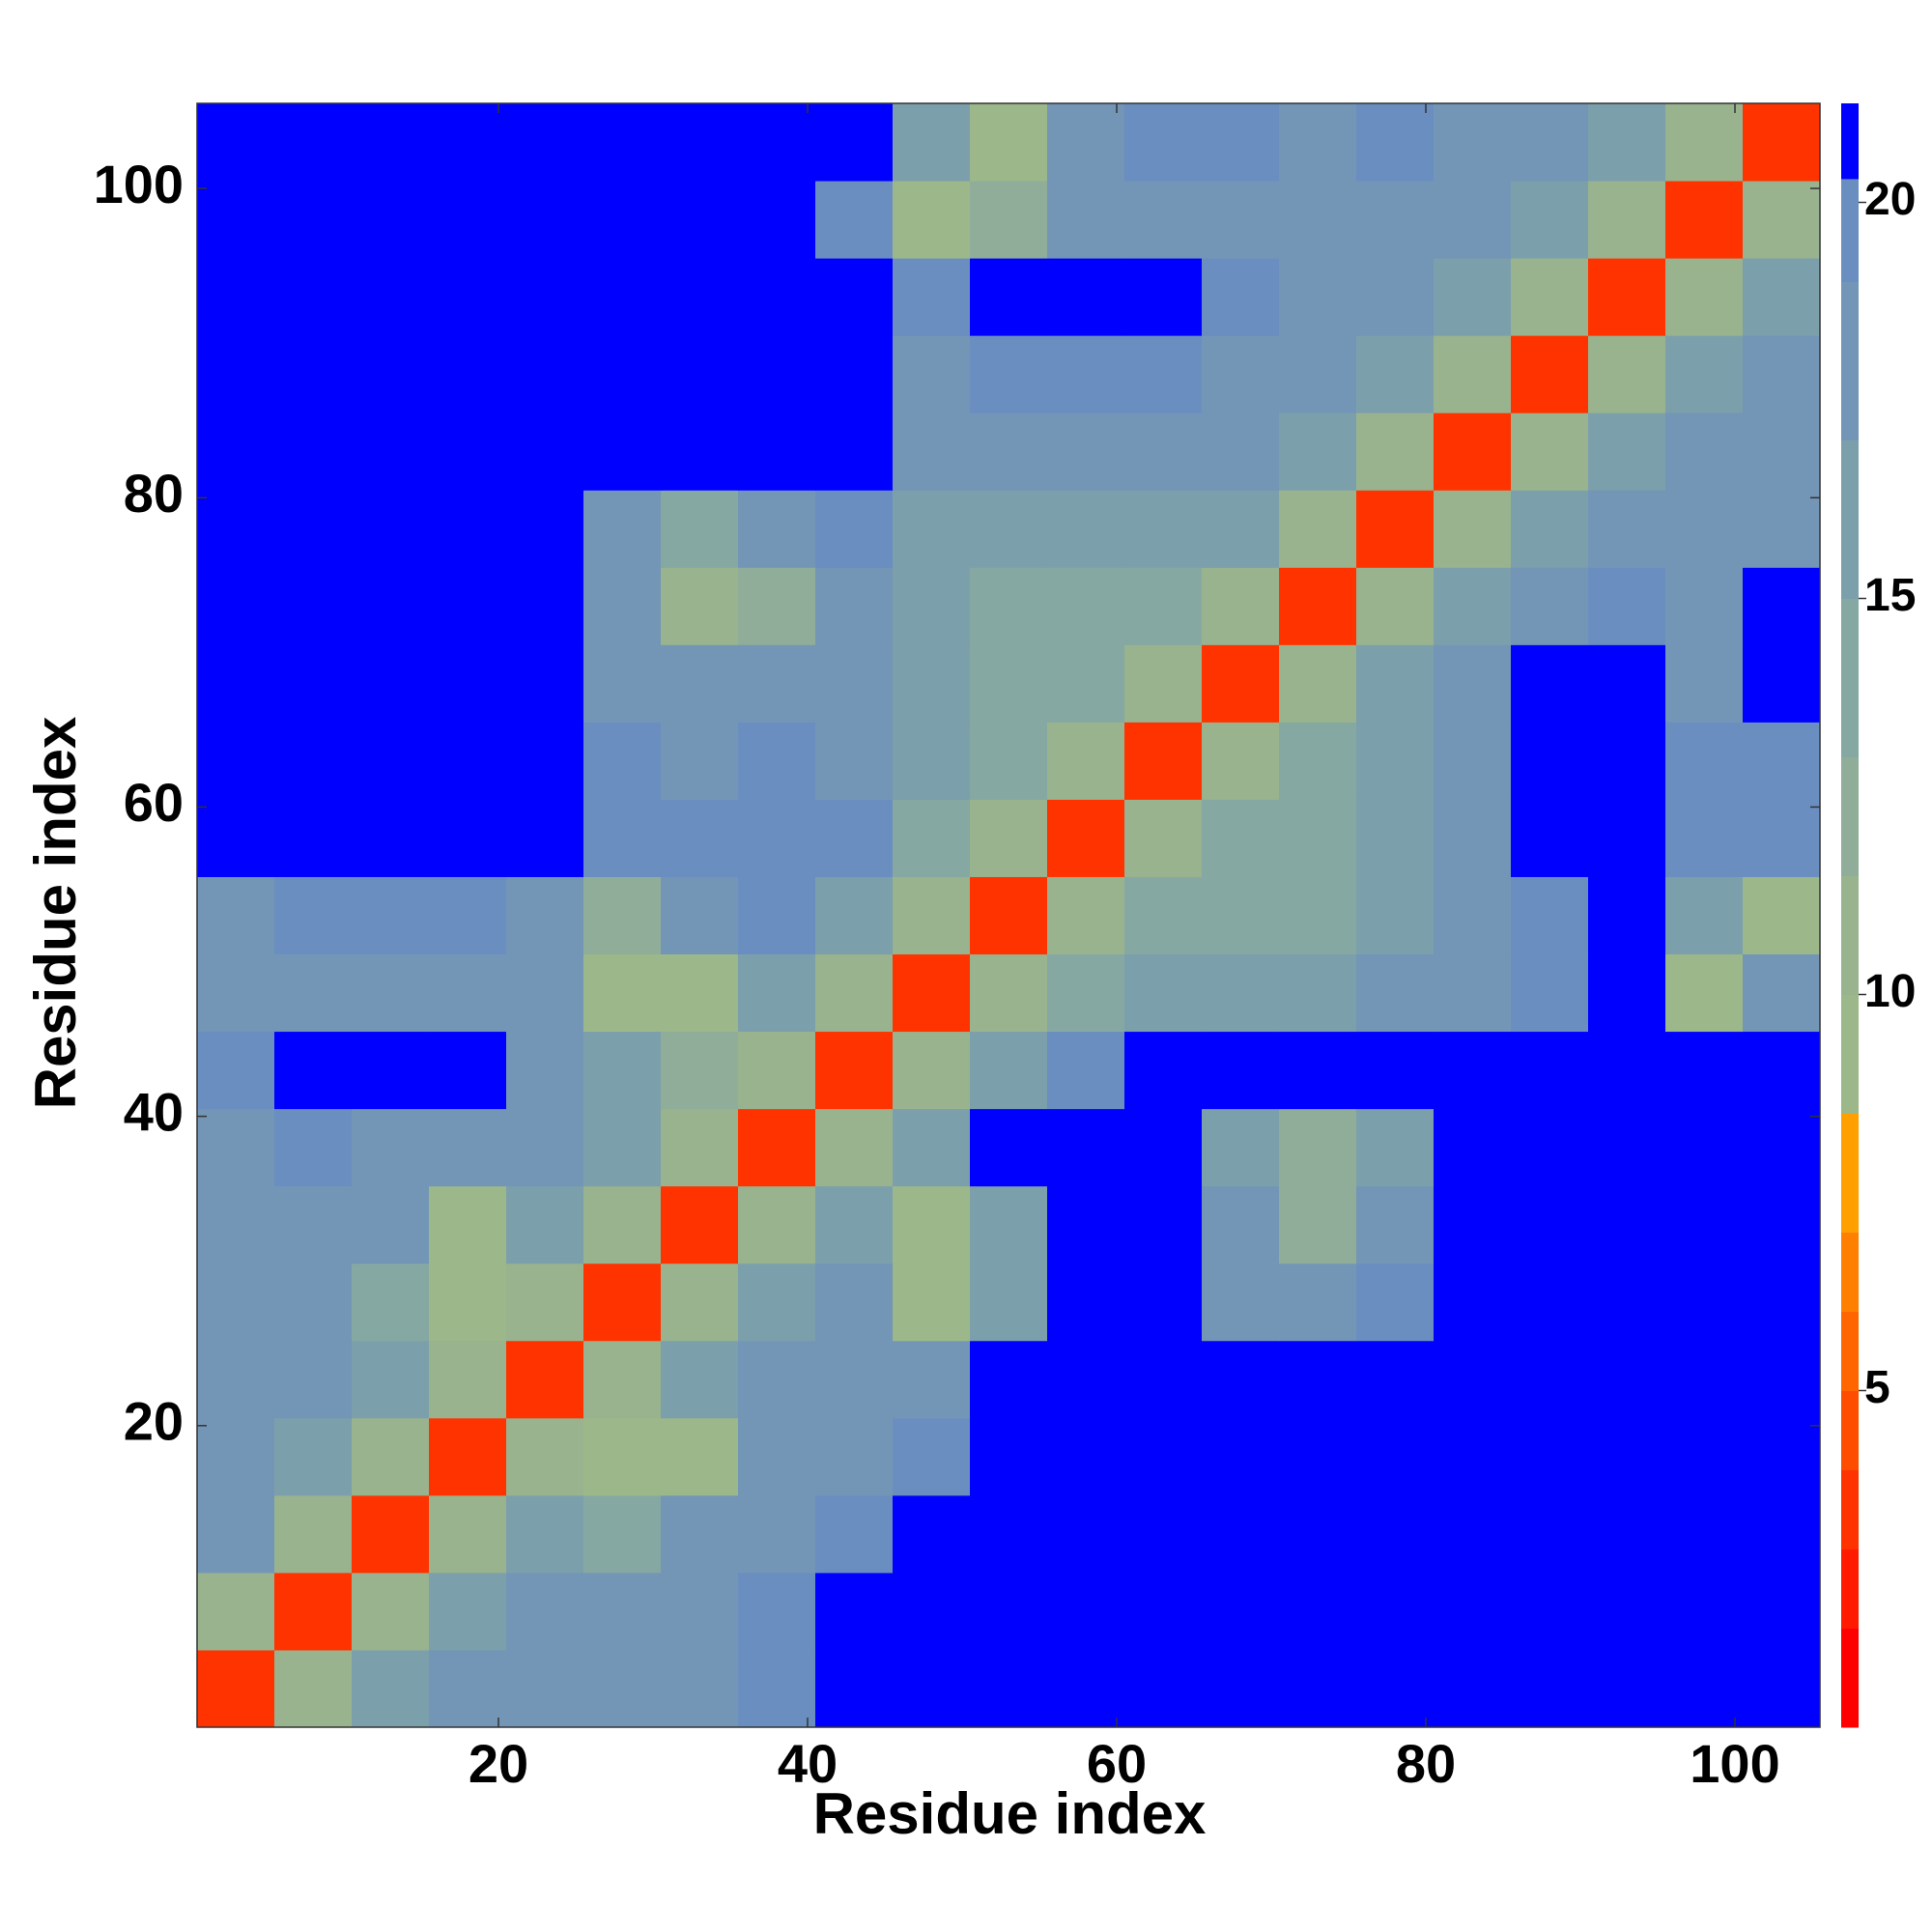  I want to click on y-axis-label: Residue index, so click(55, 913).